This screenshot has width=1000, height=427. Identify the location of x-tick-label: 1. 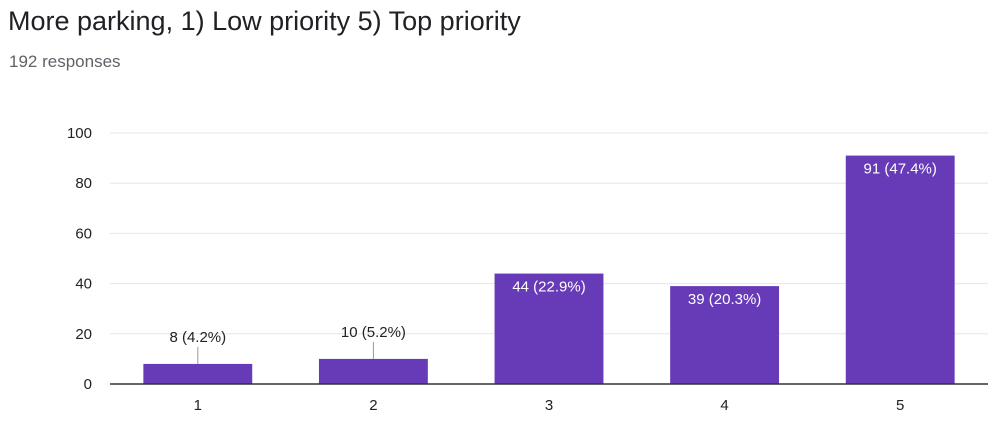
(198, 405).